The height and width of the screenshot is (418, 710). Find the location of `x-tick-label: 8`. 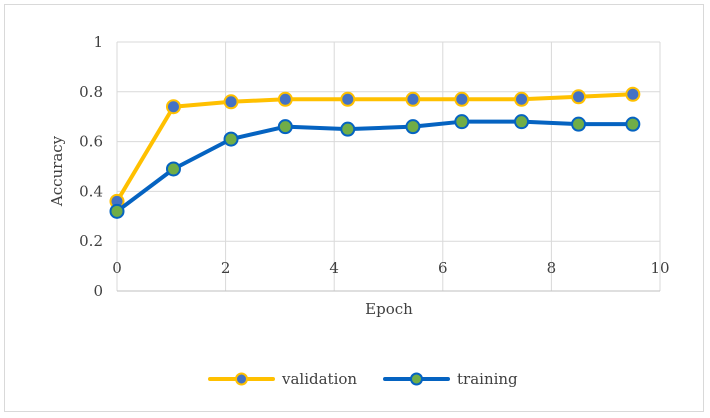

x-tick-label: 8 is located at coordinates (552, 268).